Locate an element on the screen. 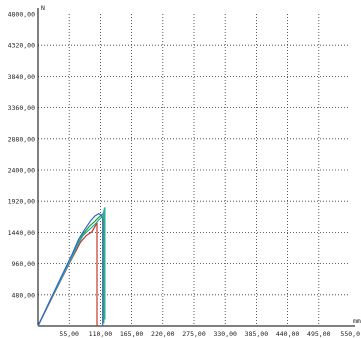  y-tick-label: 4800,00 is located at coordinates (21, 15).